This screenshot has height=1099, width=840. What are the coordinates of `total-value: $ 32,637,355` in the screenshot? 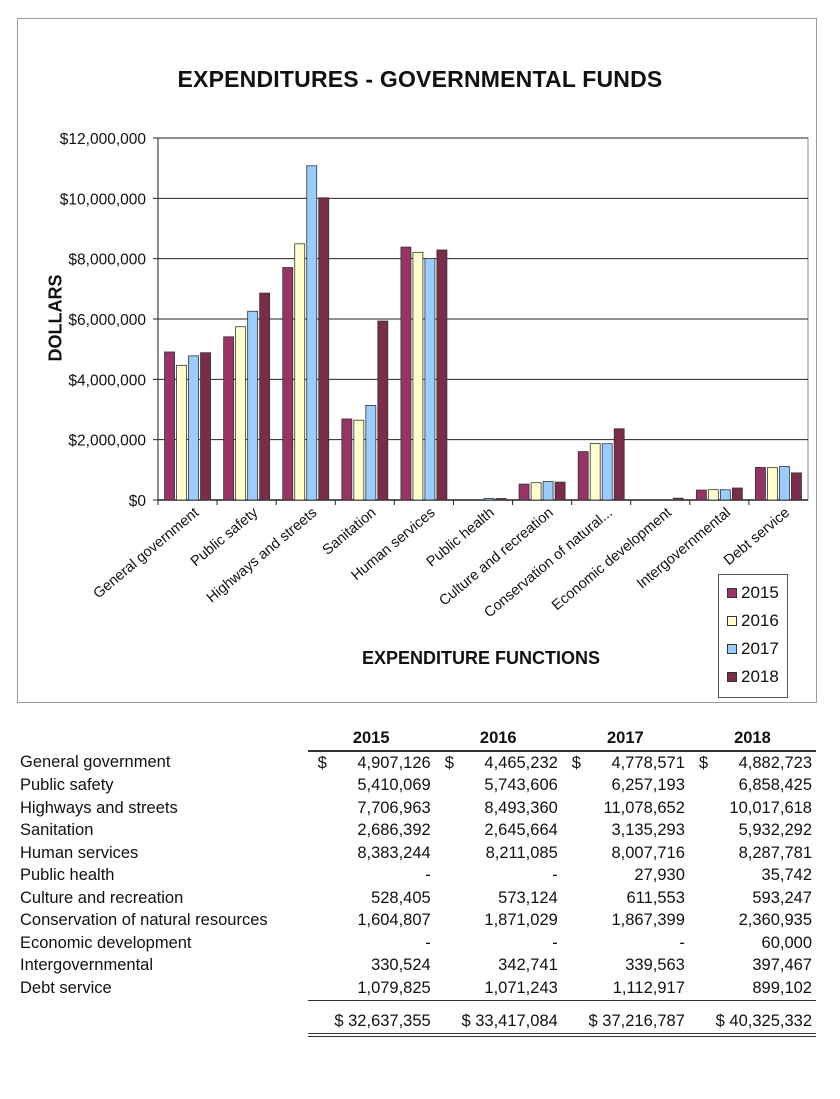 It's located at (371, 1023).